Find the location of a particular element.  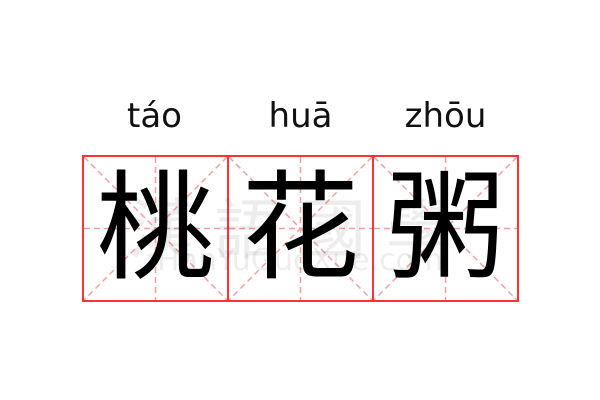

pinyin-1: táo is located at coordinates (154, 116).